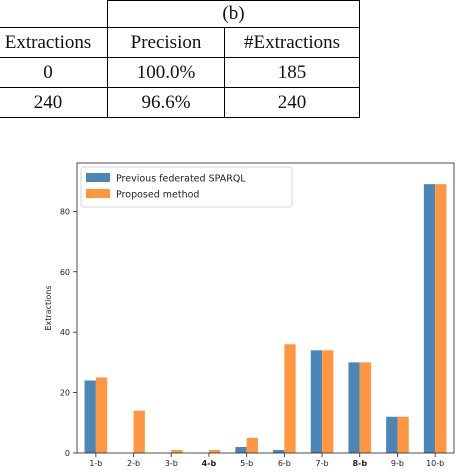 This screenshot has width=474, height=473. Describe the element at coordinates (233, 14) in the screenshot. I see `table-group-label: (b)` at that location.